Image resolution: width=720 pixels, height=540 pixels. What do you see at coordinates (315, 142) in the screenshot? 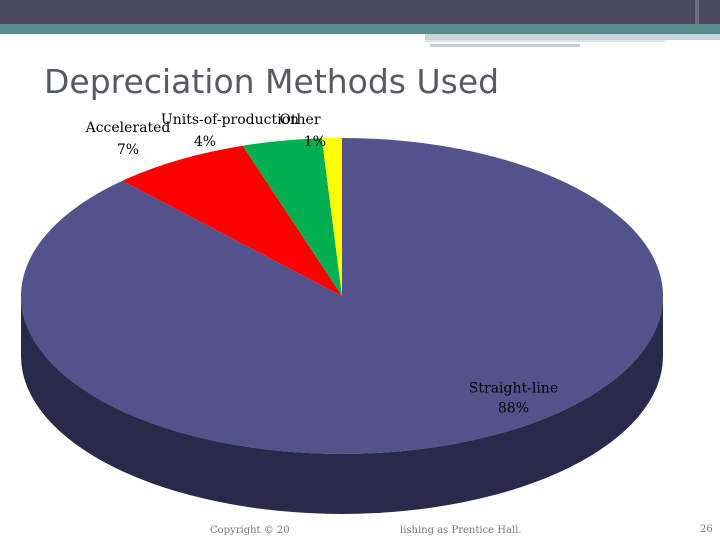
I see `label-other-value: 1%` at bounding box center [315, 142].